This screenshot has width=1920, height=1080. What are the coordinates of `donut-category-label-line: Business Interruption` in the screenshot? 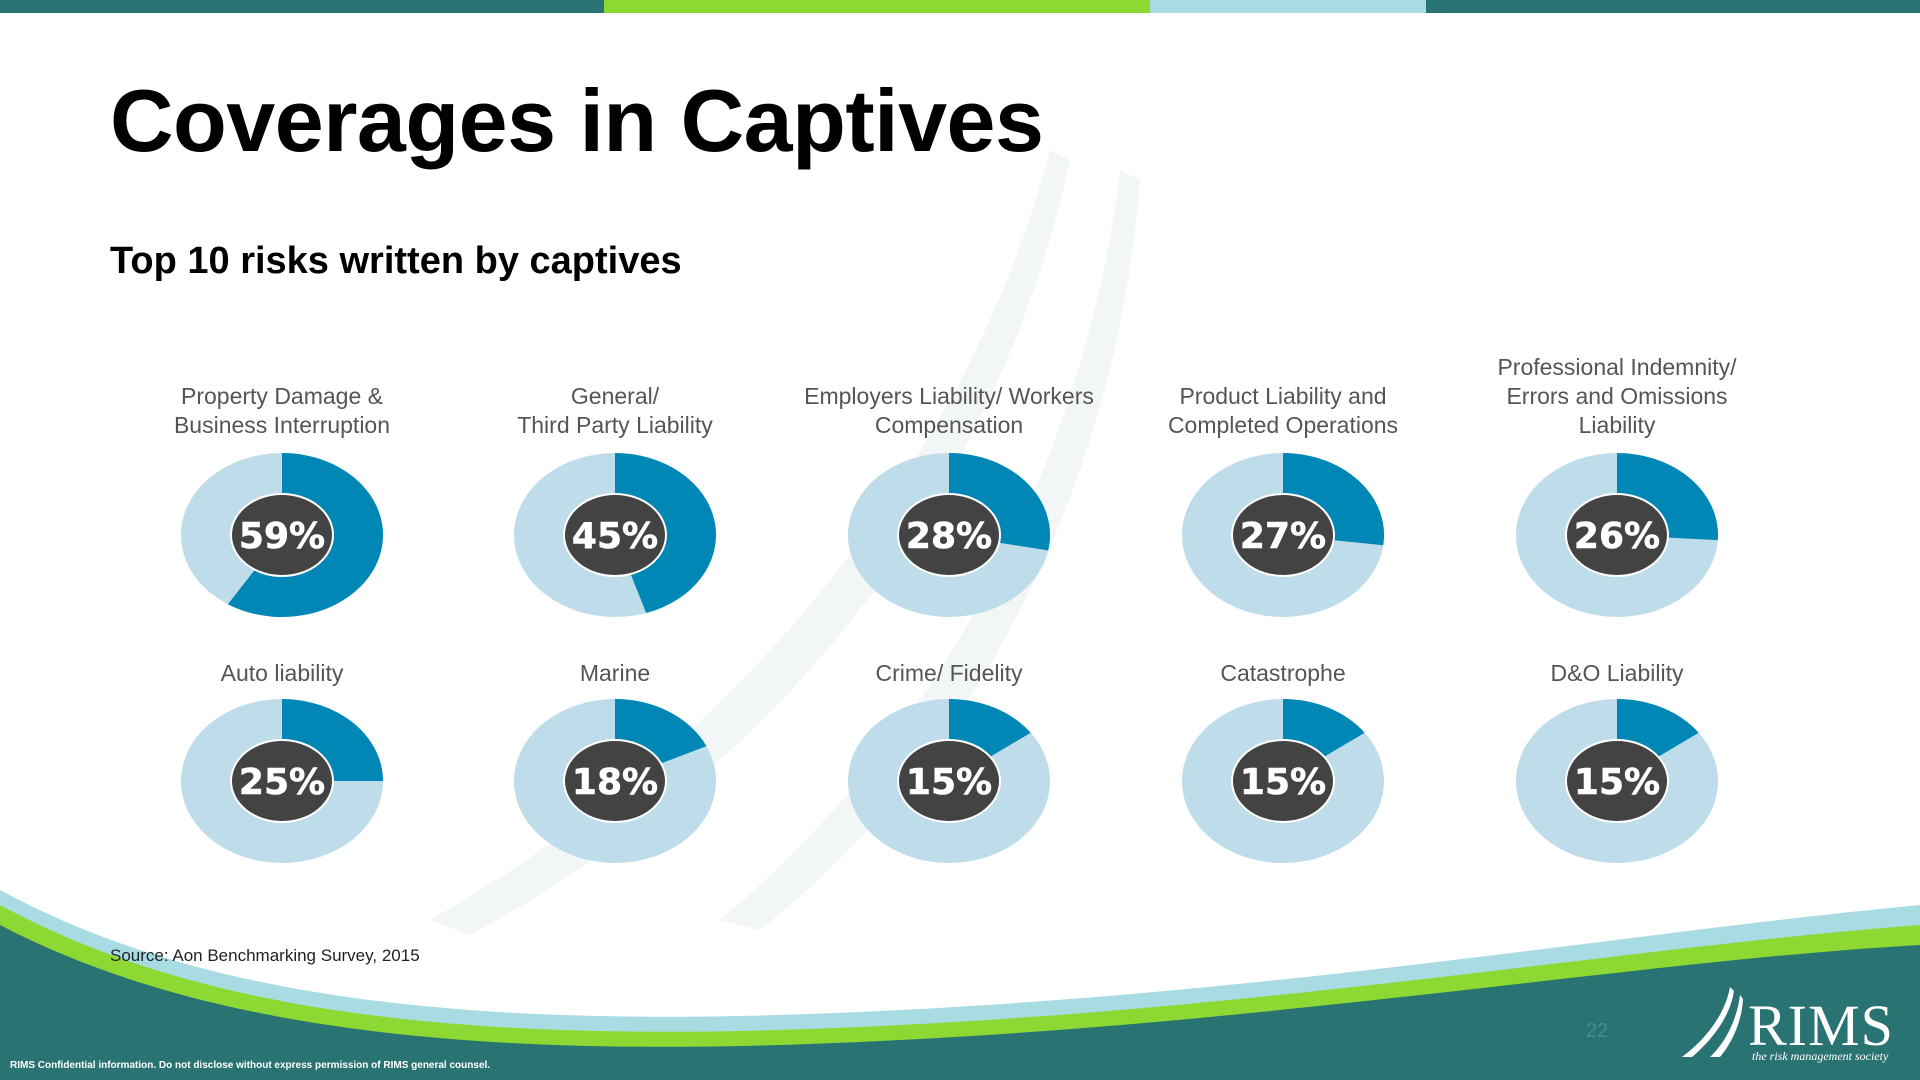 It's located at (282, 425).